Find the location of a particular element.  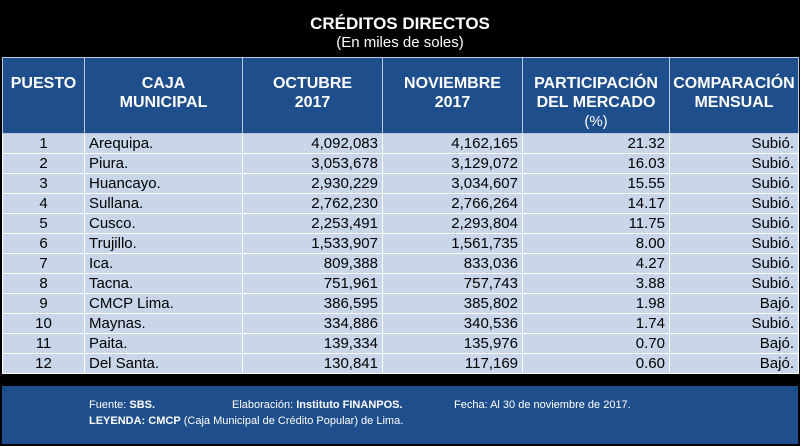

footer-elaboracion: Elaboración: Instituto FINANPOS. is located at coordinates (317, 405).